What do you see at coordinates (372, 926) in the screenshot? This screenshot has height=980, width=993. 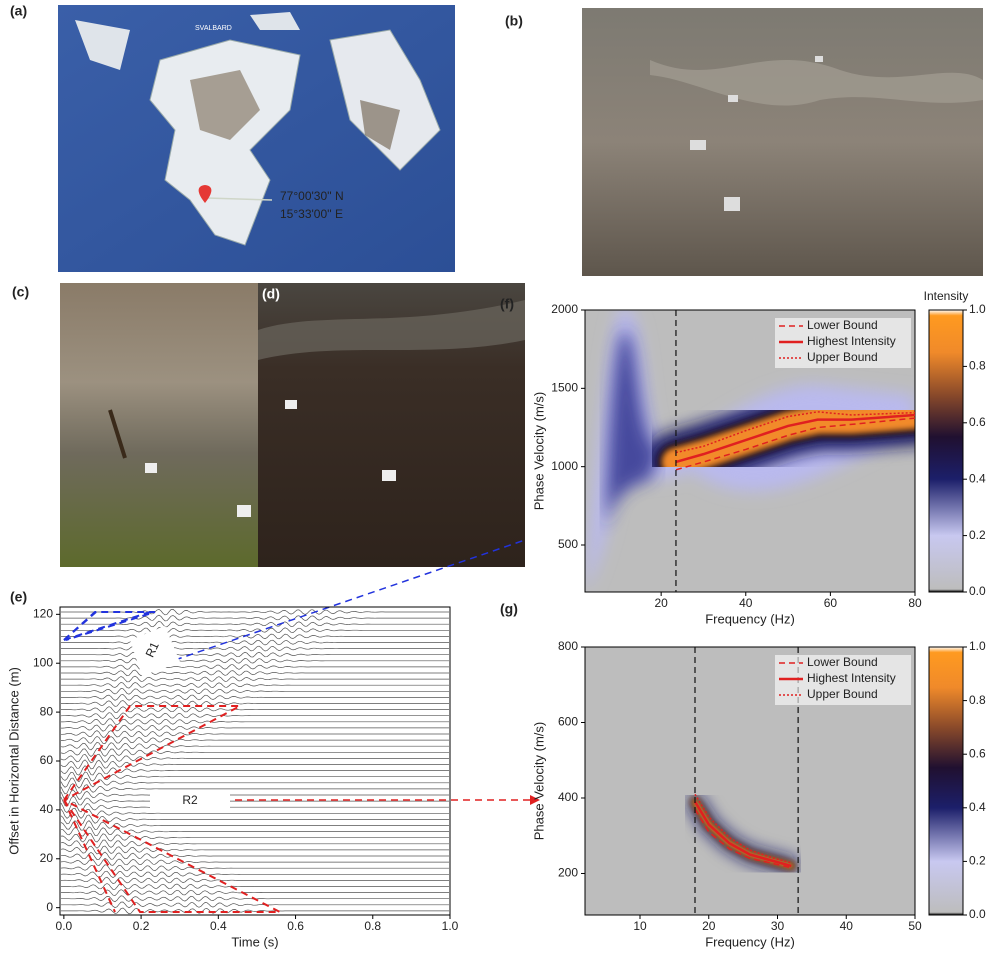 I see `x-tick-label: 0.8` at bounding box center [372, 926].